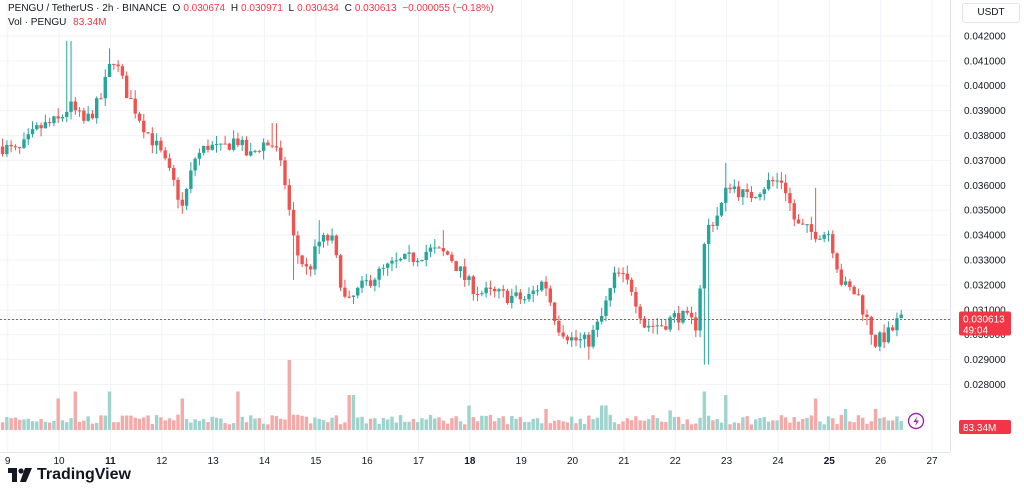 This screenshot has height=494, width=1024. Describe the element at coordinates (214, 461) in the screenshot. I see `x-tick-label: 13` at that location.